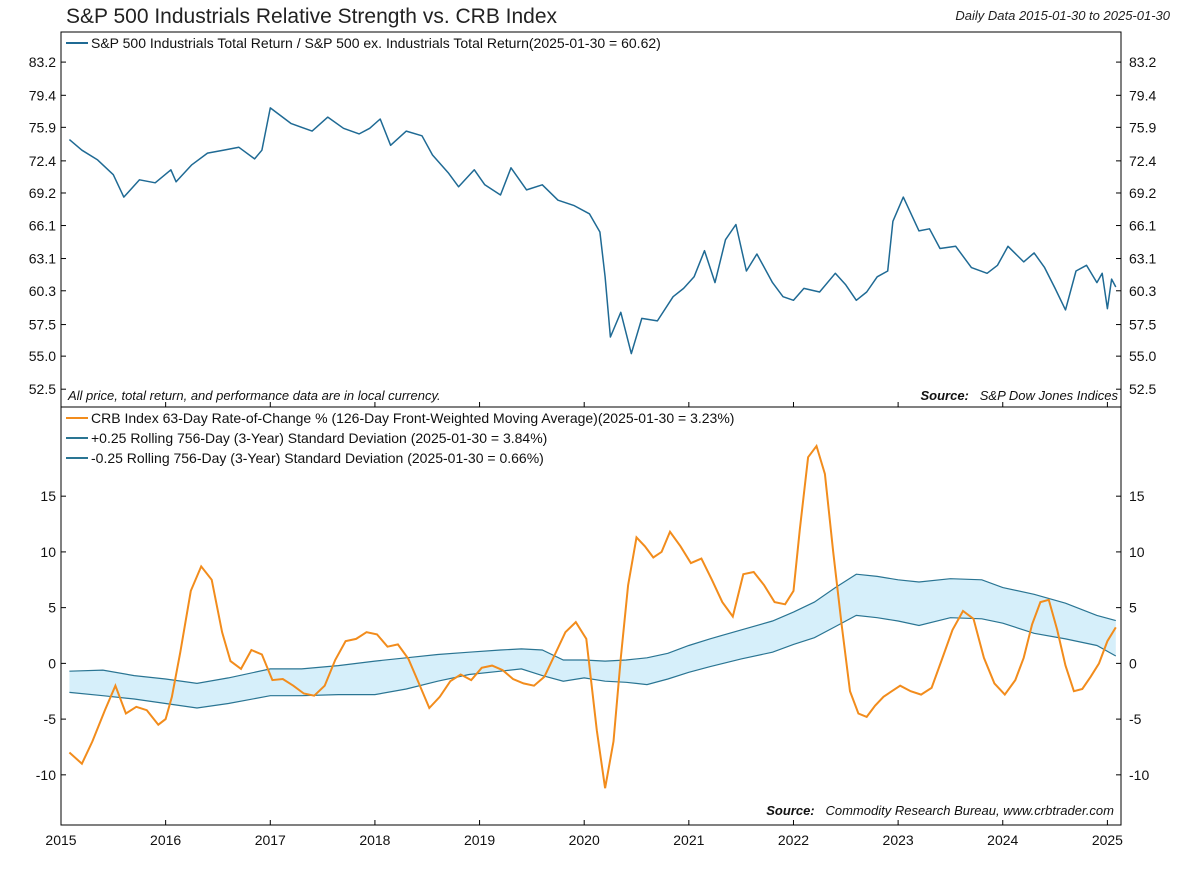  I want to click on bottom-source-label: Source:, so click(790, 810).